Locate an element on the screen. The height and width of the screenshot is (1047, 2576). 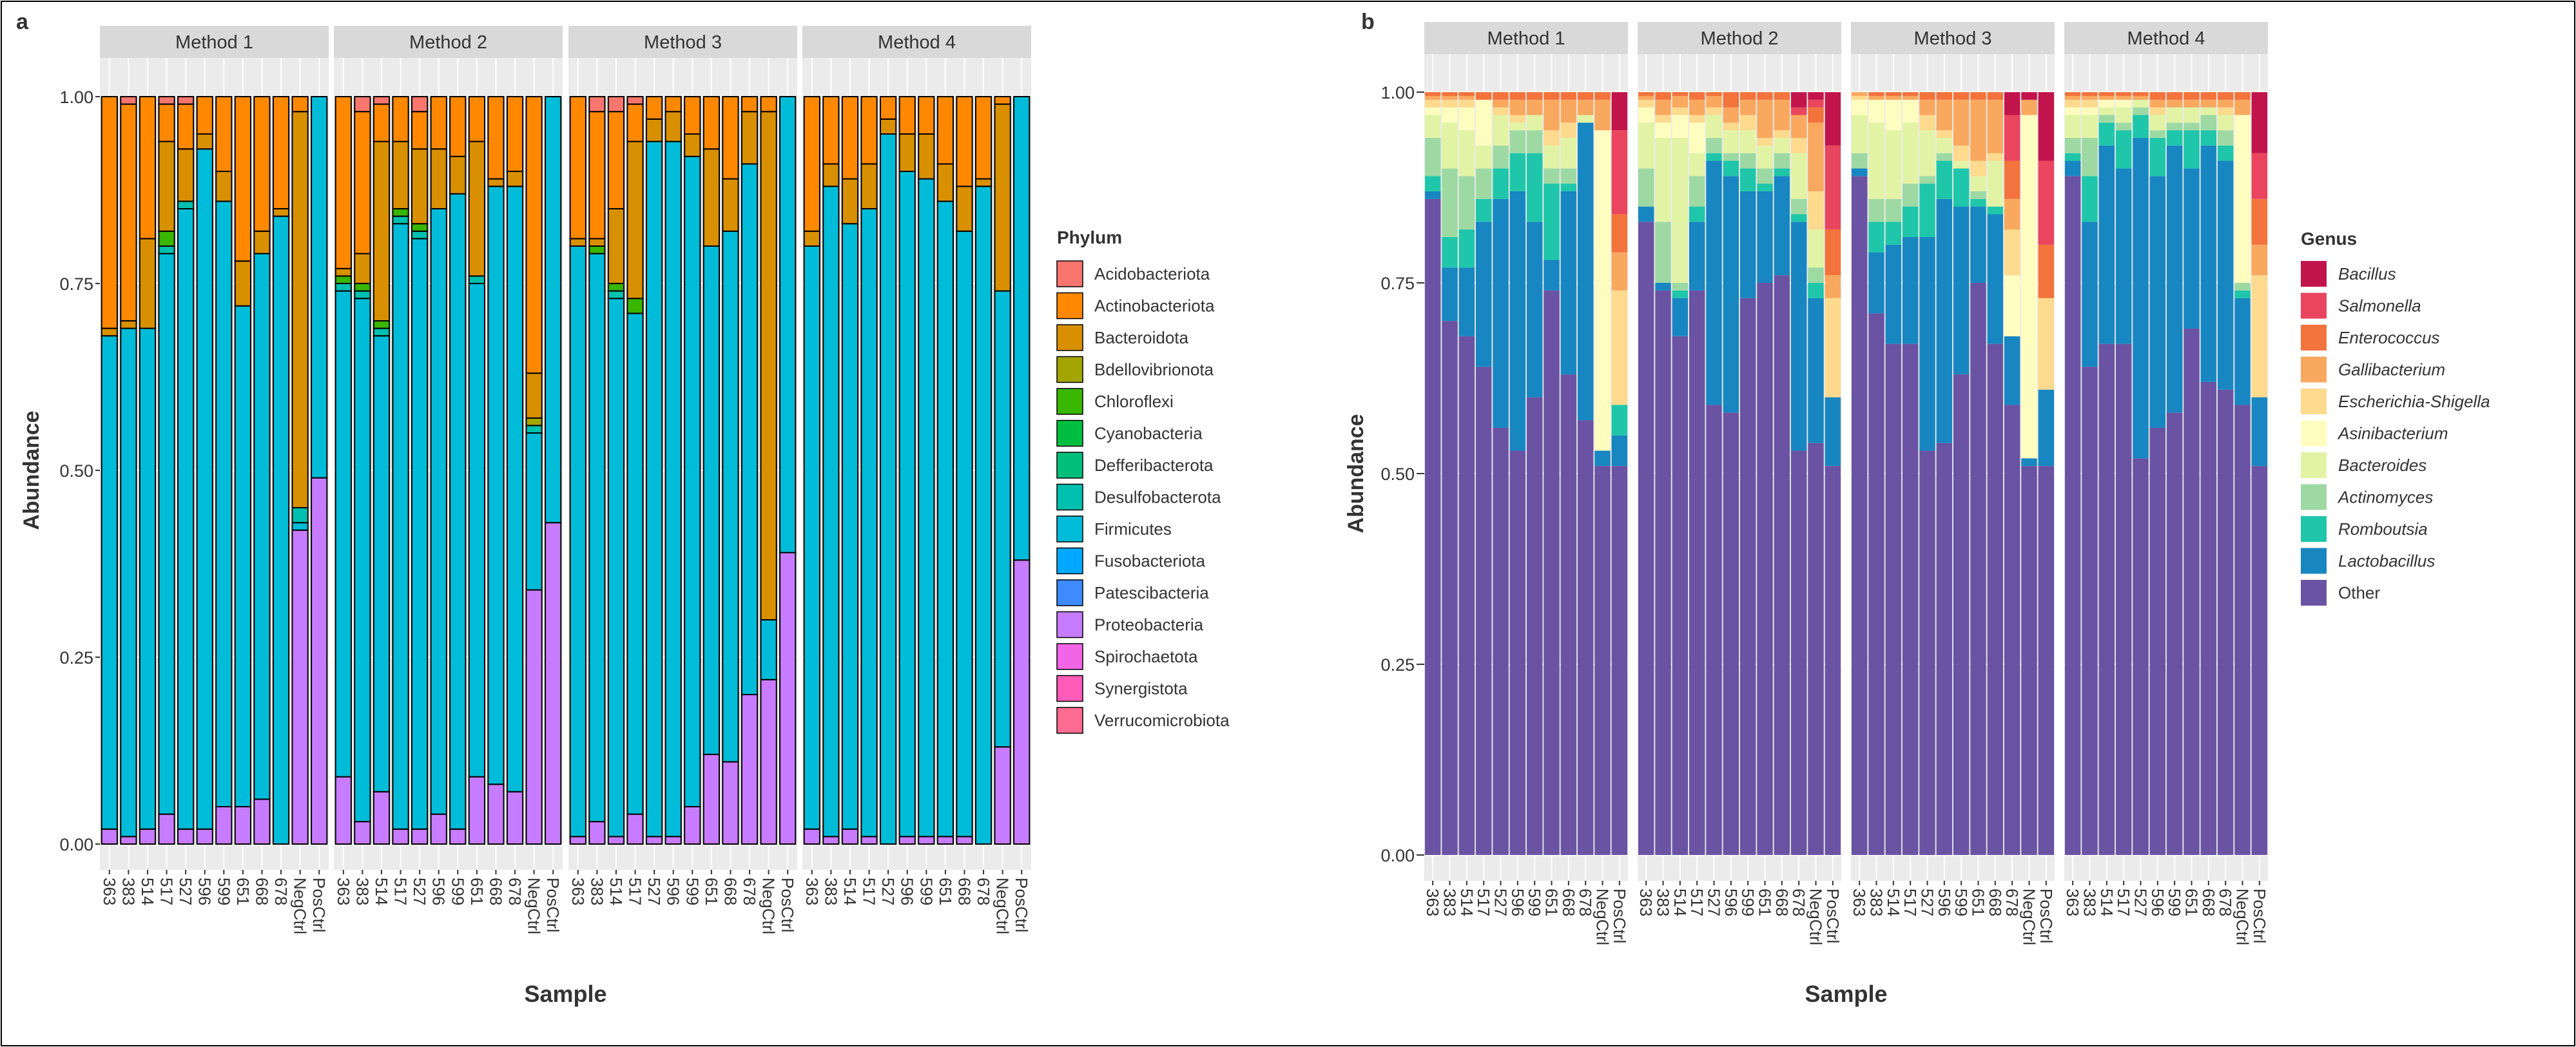
bar-segment-desulfobacterota is located at coordinates (300, 516).